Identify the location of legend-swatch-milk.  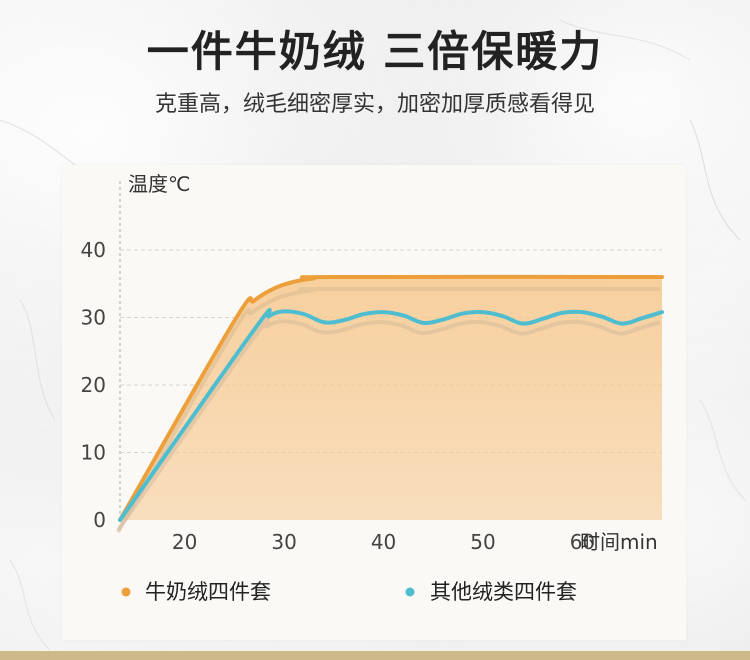
(126, 592).